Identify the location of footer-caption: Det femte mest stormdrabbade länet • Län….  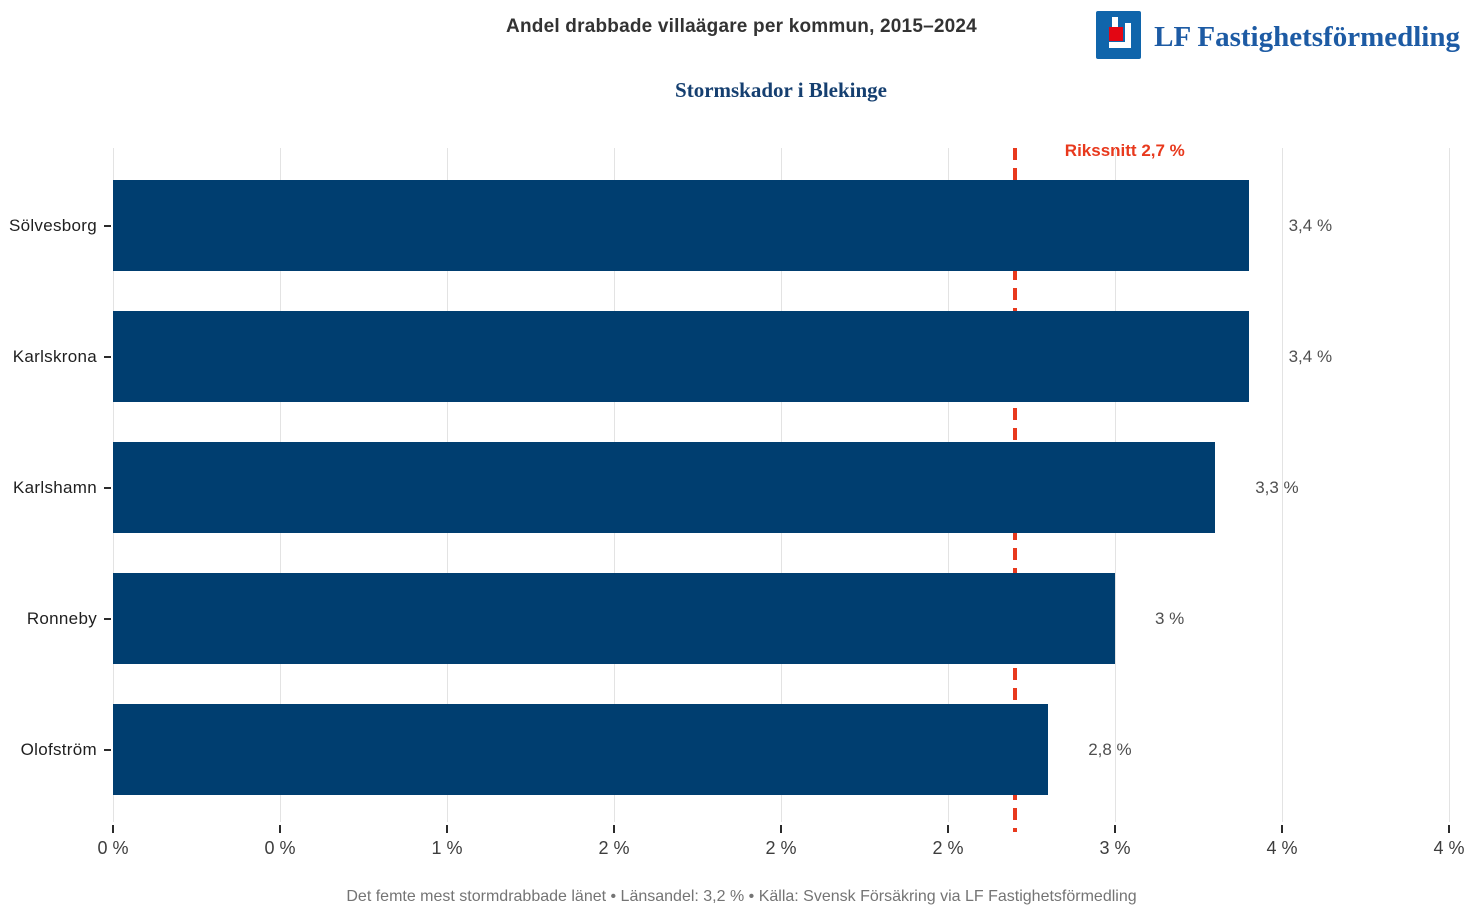
(741, 896).